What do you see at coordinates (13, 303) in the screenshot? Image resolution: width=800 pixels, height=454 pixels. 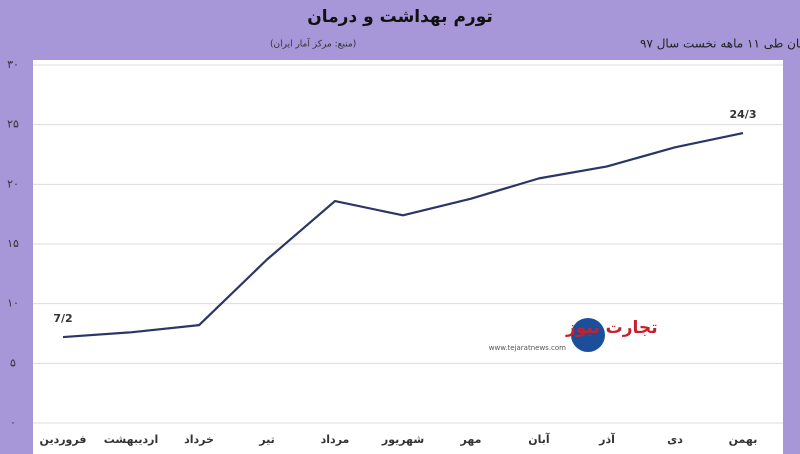 I see `y-tick-label: ۱۰` at bounding box center [13, 303].